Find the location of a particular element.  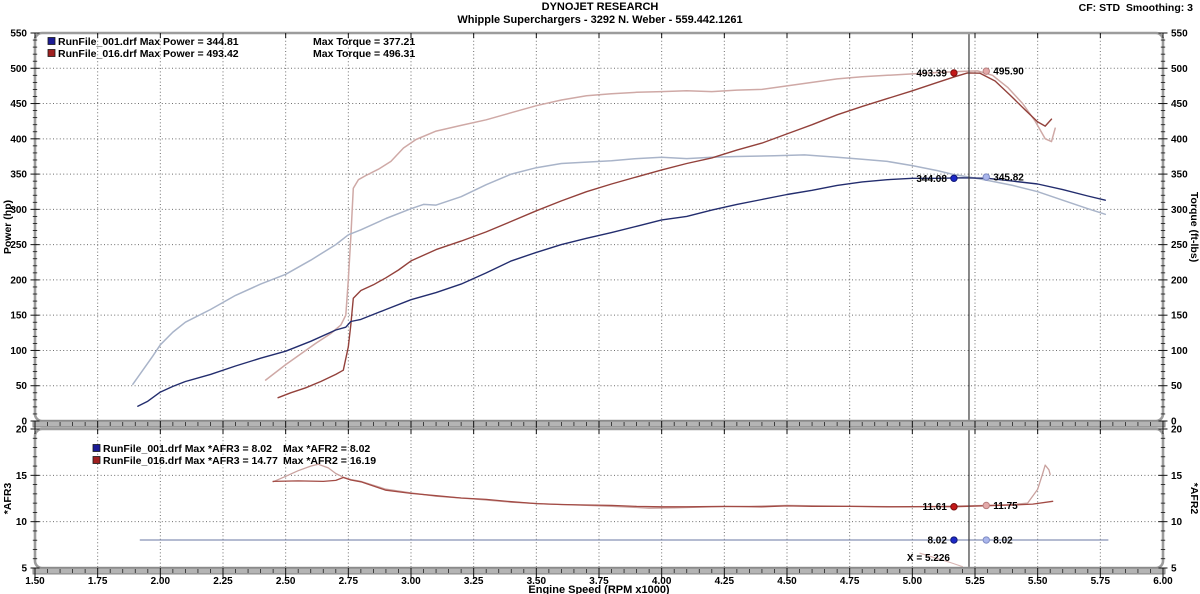

x-axis-label: 2.00 is located at coordinates (161, 581).